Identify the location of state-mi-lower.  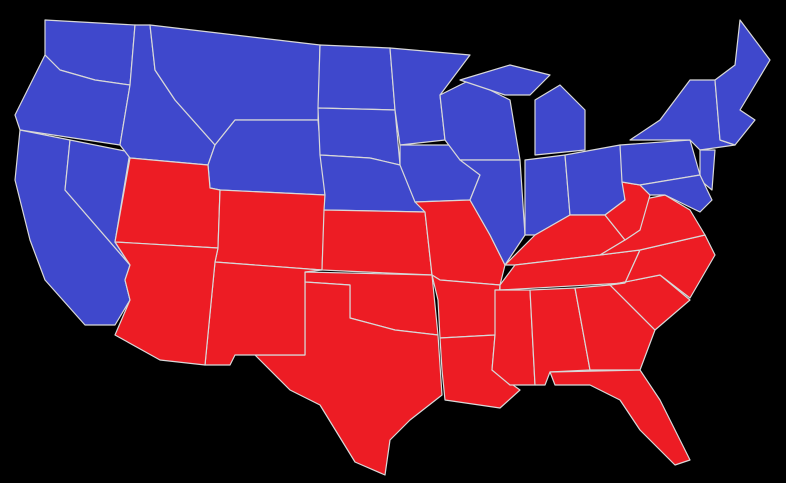
(560, 120).